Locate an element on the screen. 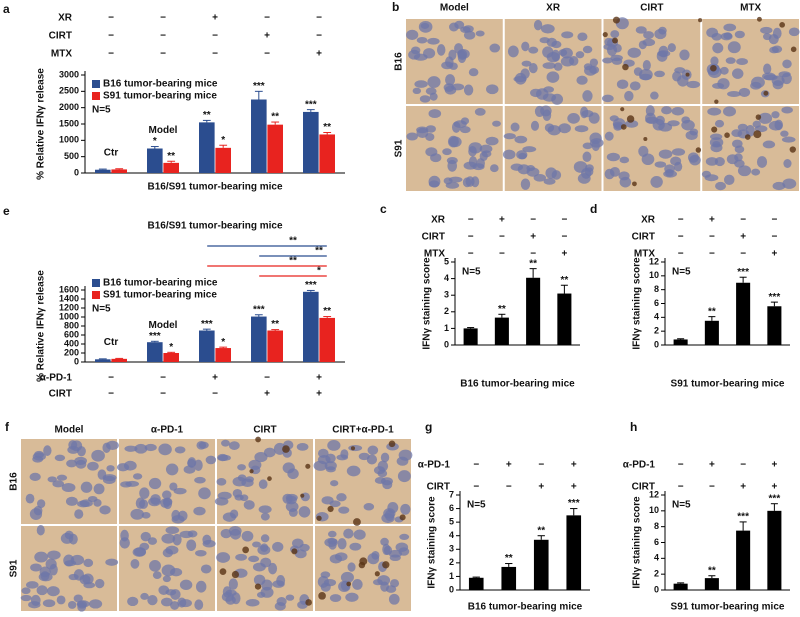 This screenshot has height=617, width=800. y-tick-label: 1000 is located at coordinates (69, 316).